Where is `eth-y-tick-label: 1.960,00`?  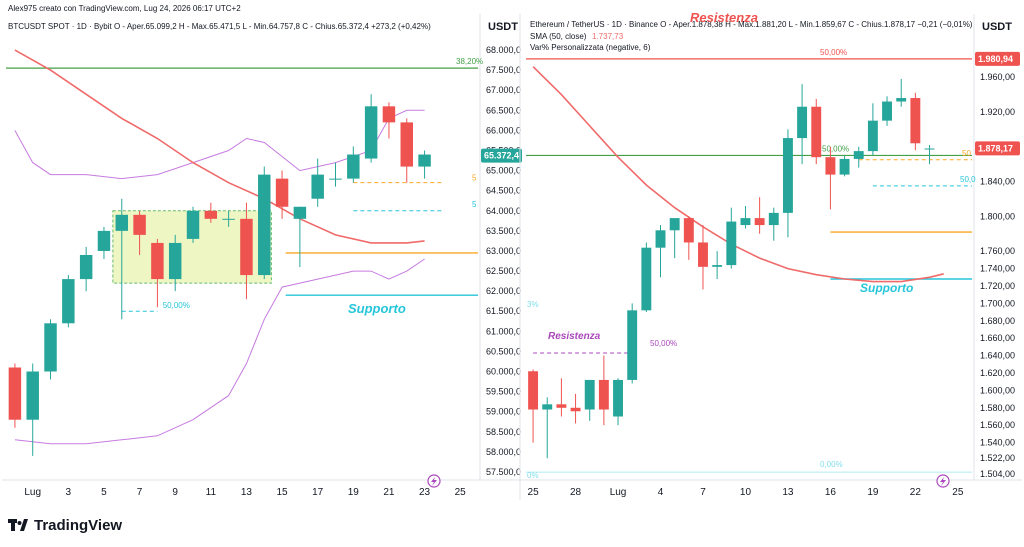 eth-y-tick-label: 1.960,00 is located at coordinates (997, 77).